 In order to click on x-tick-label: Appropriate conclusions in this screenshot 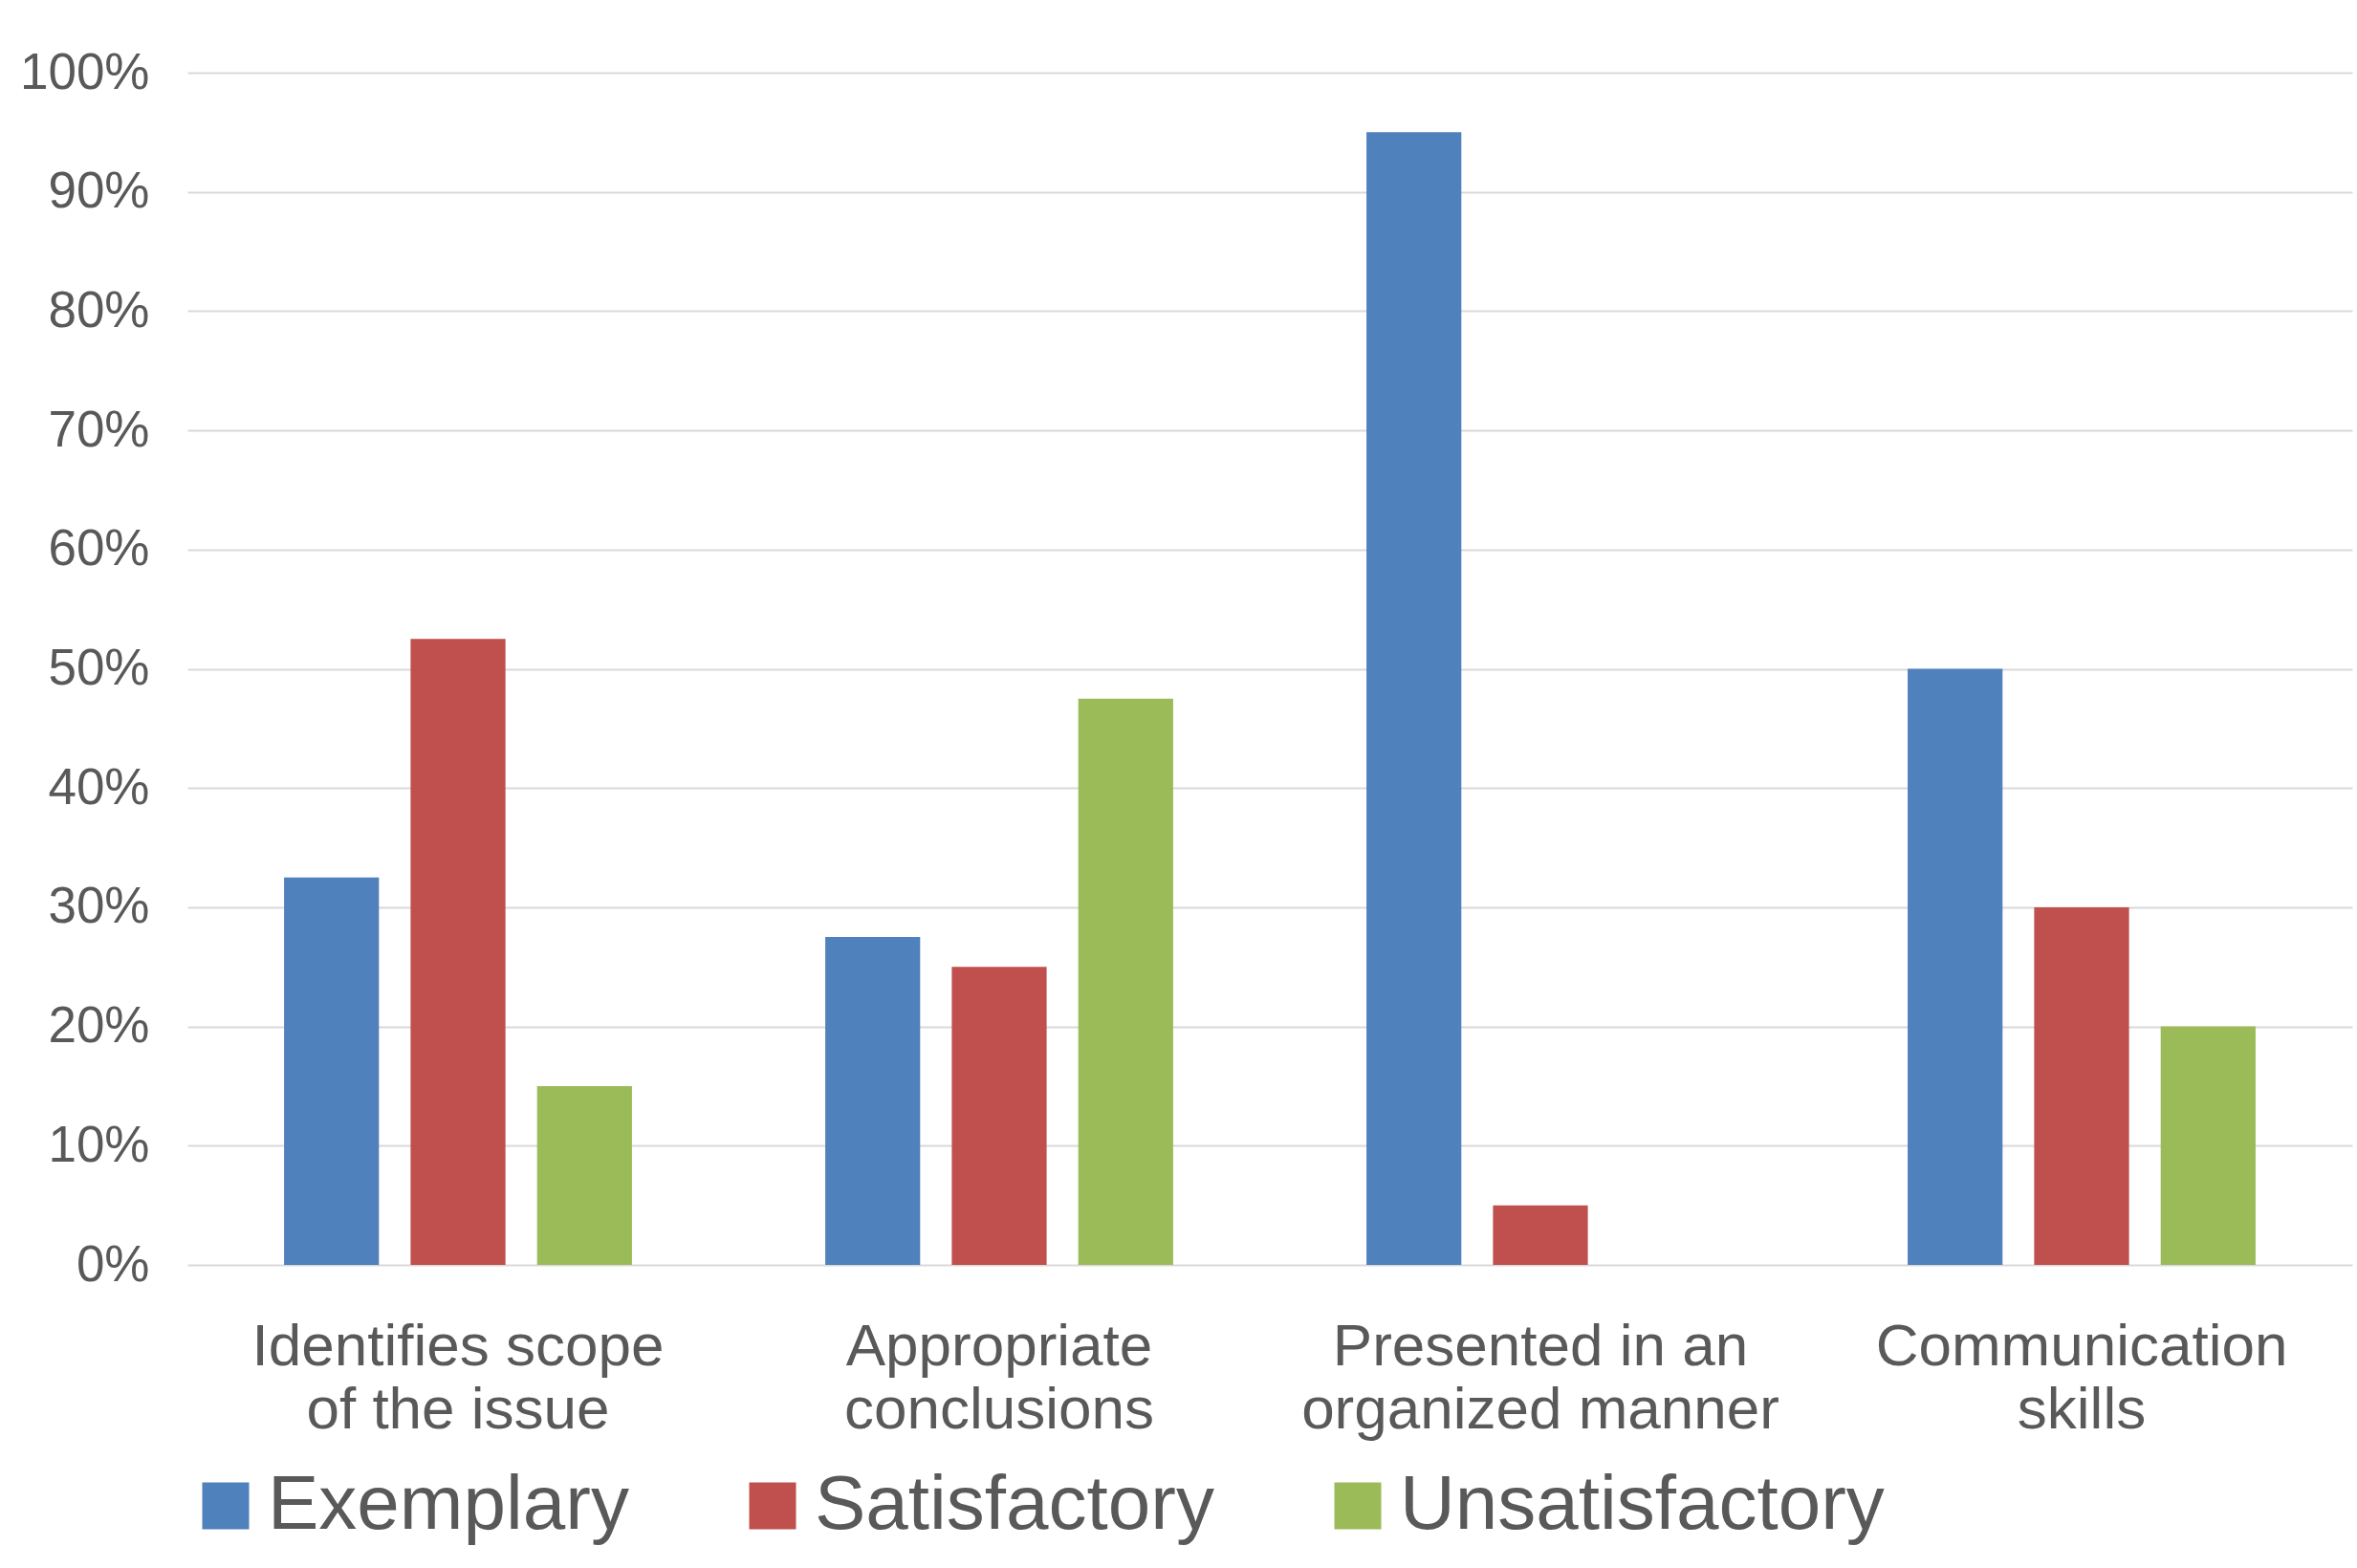, I will do `click(999, 1376)`.